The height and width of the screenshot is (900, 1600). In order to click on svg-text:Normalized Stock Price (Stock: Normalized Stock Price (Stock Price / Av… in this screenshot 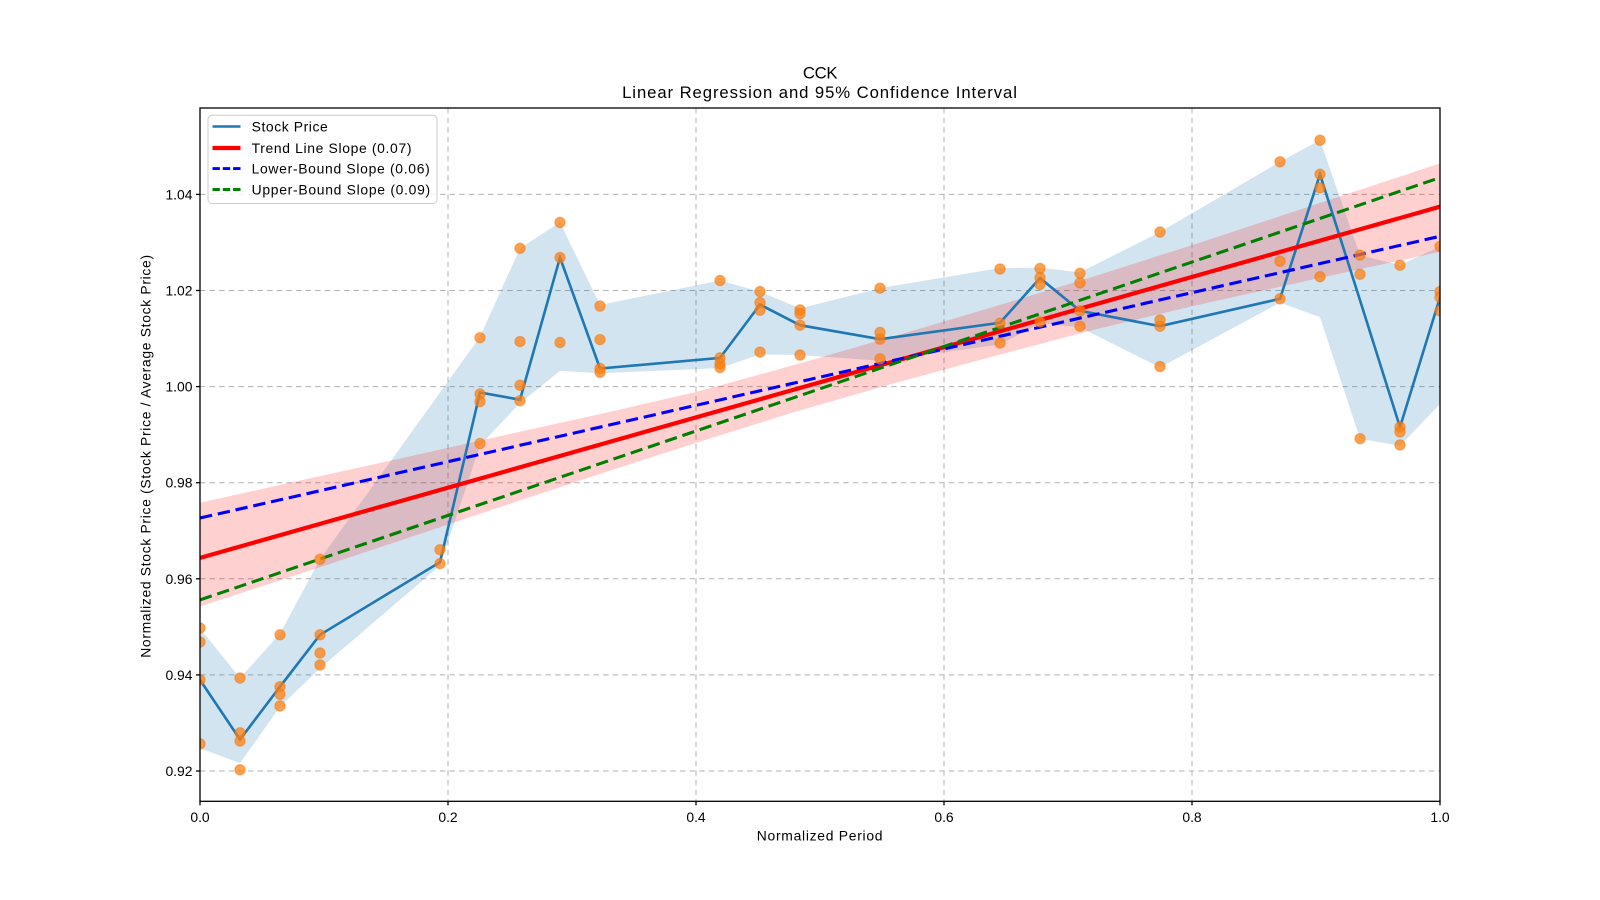, I will do `click(146, 456)`.